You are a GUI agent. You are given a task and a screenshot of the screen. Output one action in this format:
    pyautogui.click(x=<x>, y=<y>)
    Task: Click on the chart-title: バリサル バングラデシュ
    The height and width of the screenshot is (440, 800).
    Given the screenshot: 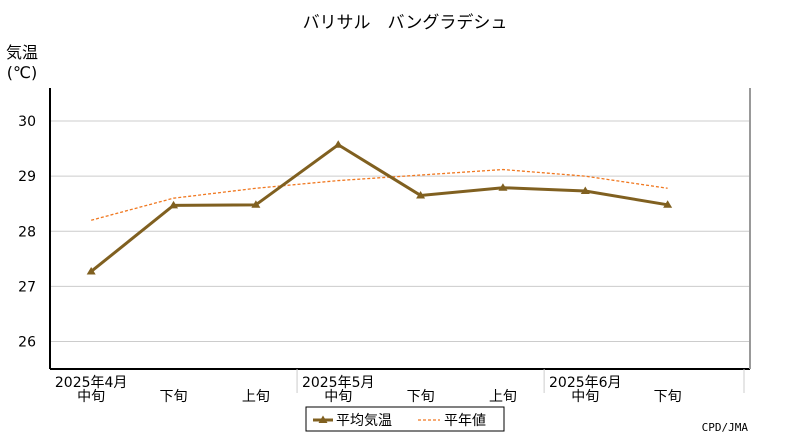 What is the action you would take?
    pyautogui.click(x=405, y=22)
    